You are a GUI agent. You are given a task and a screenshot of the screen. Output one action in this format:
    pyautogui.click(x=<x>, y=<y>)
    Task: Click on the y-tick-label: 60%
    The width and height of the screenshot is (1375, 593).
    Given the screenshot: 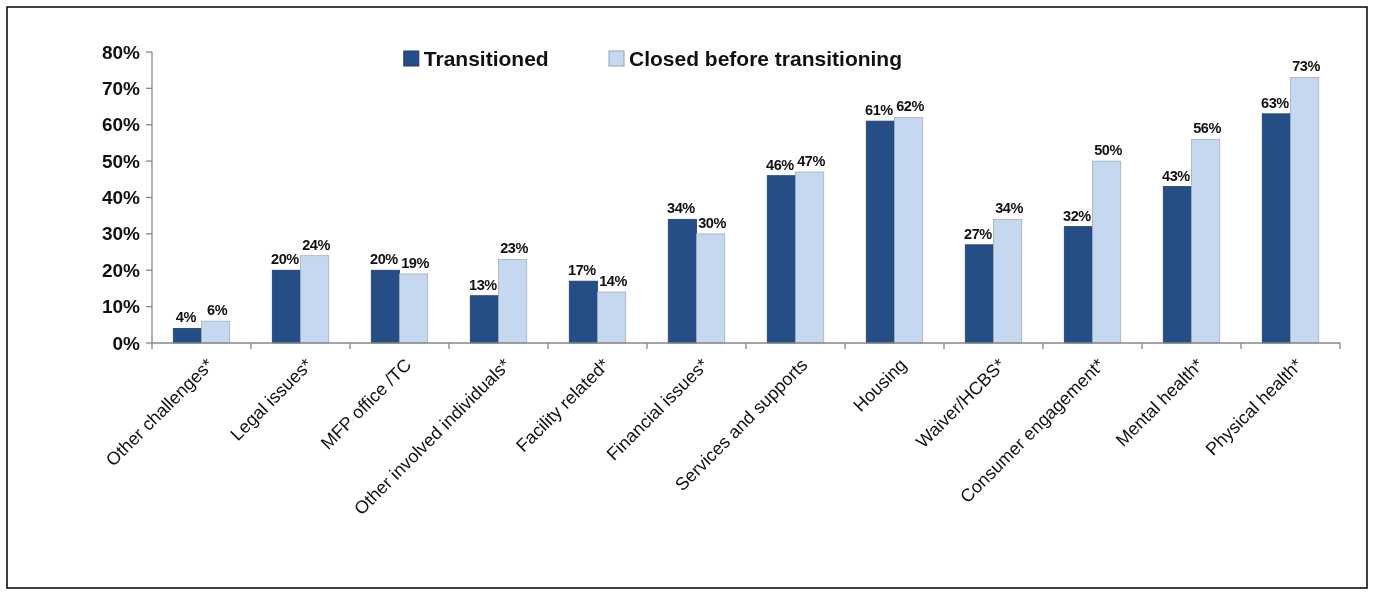 What is the action you would take?
    pyautogui.click(x=121, y=125)
    